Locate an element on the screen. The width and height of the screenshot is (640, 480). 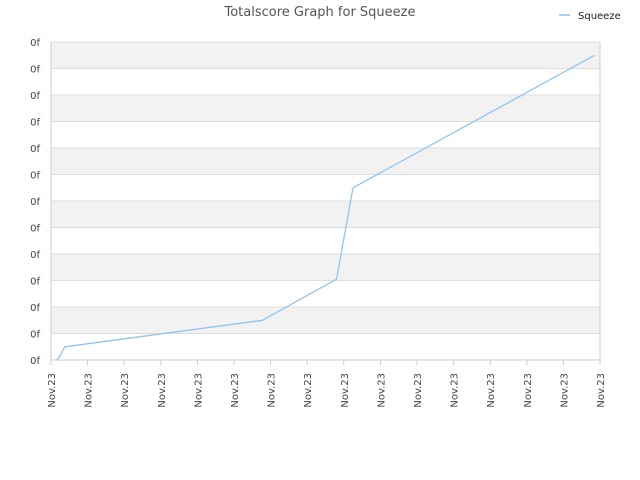
chart-title: Totalscore Graph for Squeeze is located at coordinates (319, 12).